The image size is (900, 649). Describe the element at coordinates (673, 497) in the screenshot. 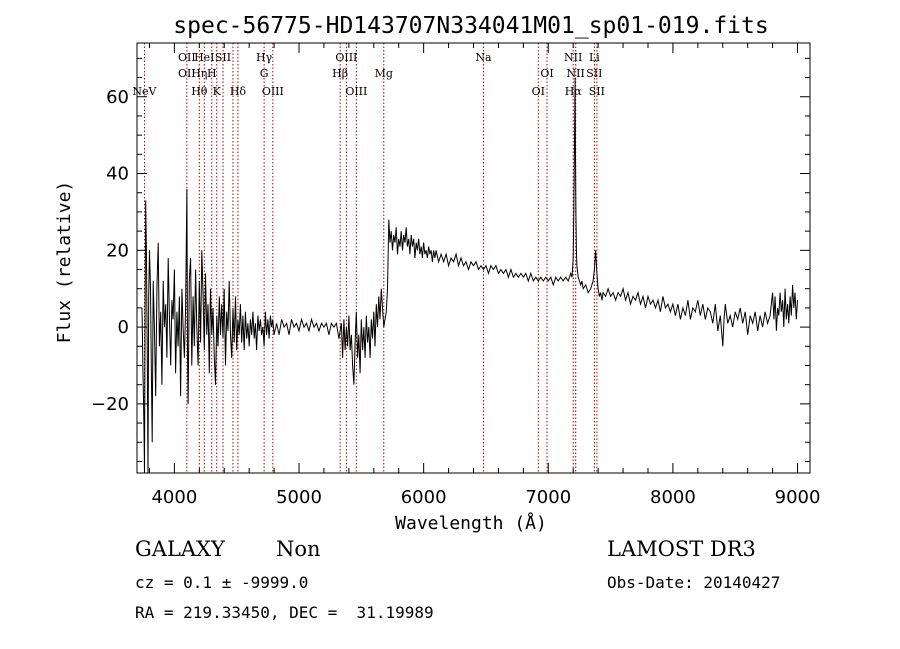

I see `x-tick-label: 8000` at that location.